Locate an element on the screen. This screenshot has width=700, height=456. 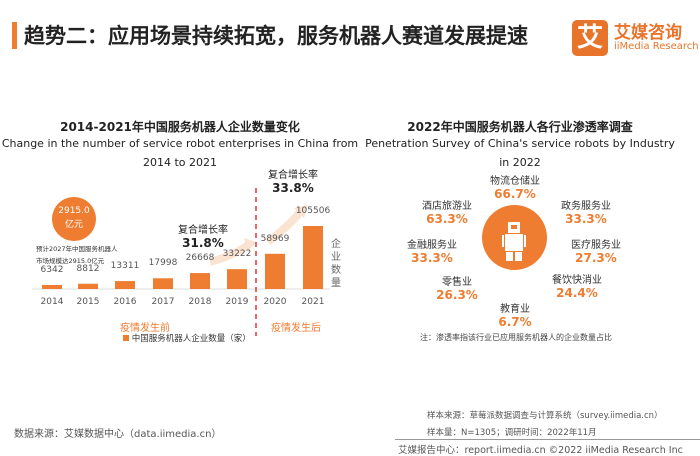
industry-item: 政务服务业 33.3% is located at coordinates (586, 211).